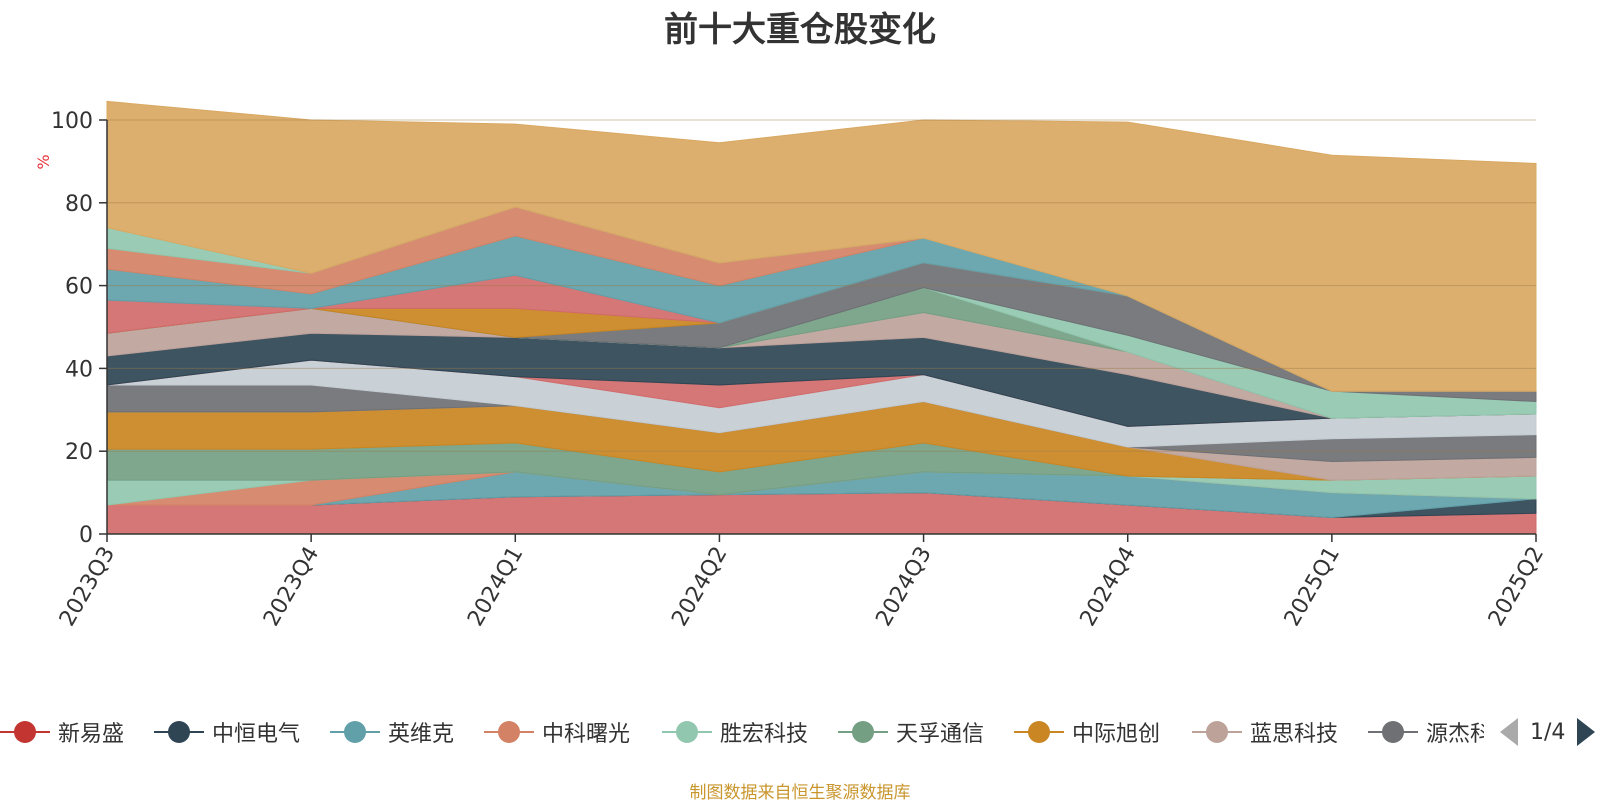 This screenshot has width=1600, height=803. I want to click on x-tick-label-2: 2024Q1, so click(495, 587).